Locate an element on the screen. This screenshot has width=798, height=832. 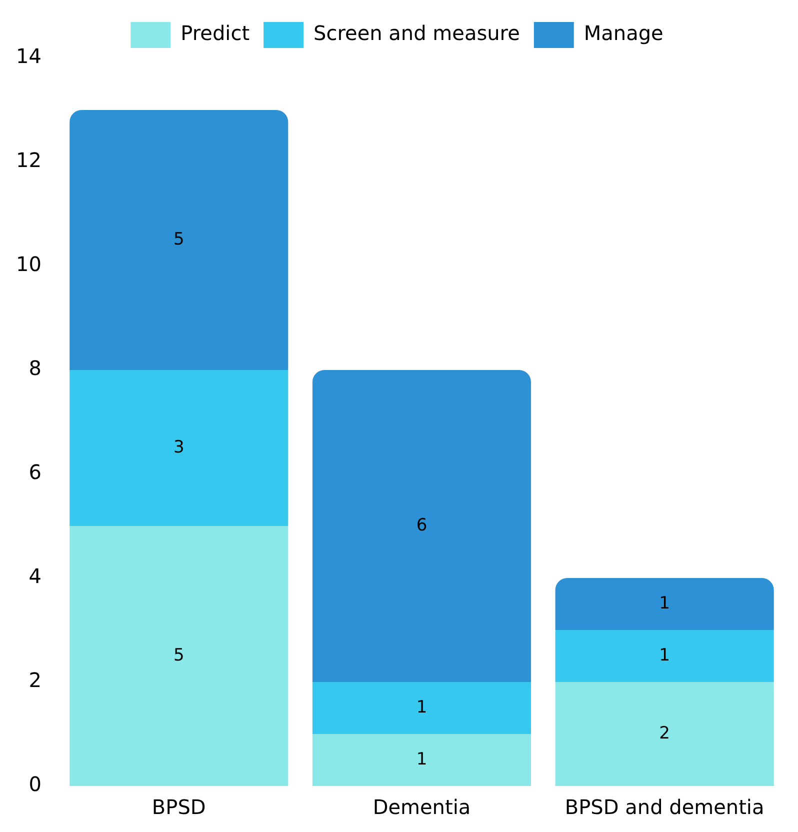
y-tick-label: 8 is located at coordinates (35, 368).